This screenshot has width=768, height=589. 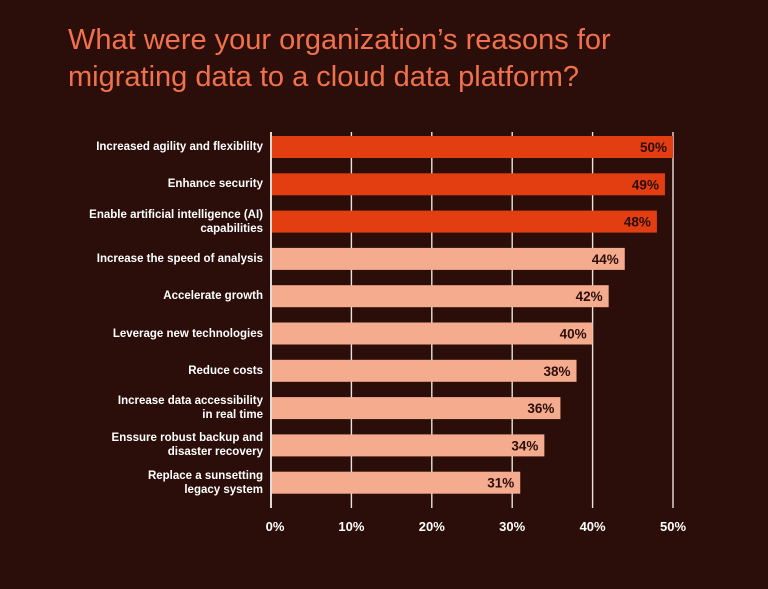 What do you see at coordinates (432, 526) in the screenshot?
I see `x-tick-label: 20%` at bounding box center [432, 526].